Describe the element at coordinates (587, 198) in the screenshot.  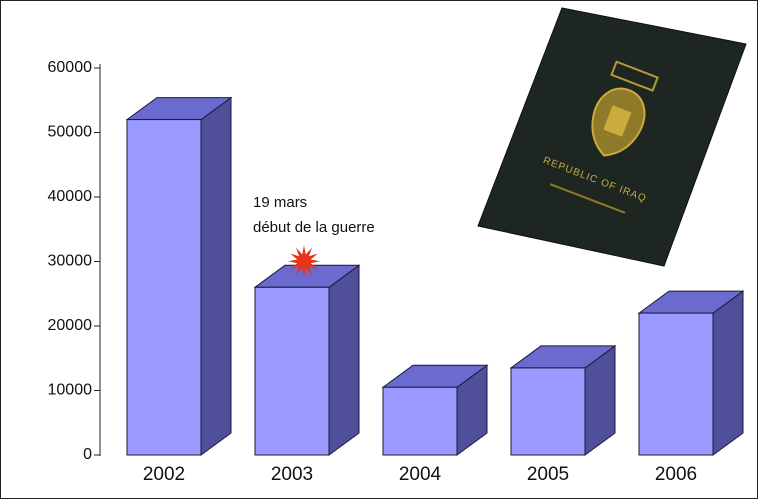
I see `passport-script` at that location.